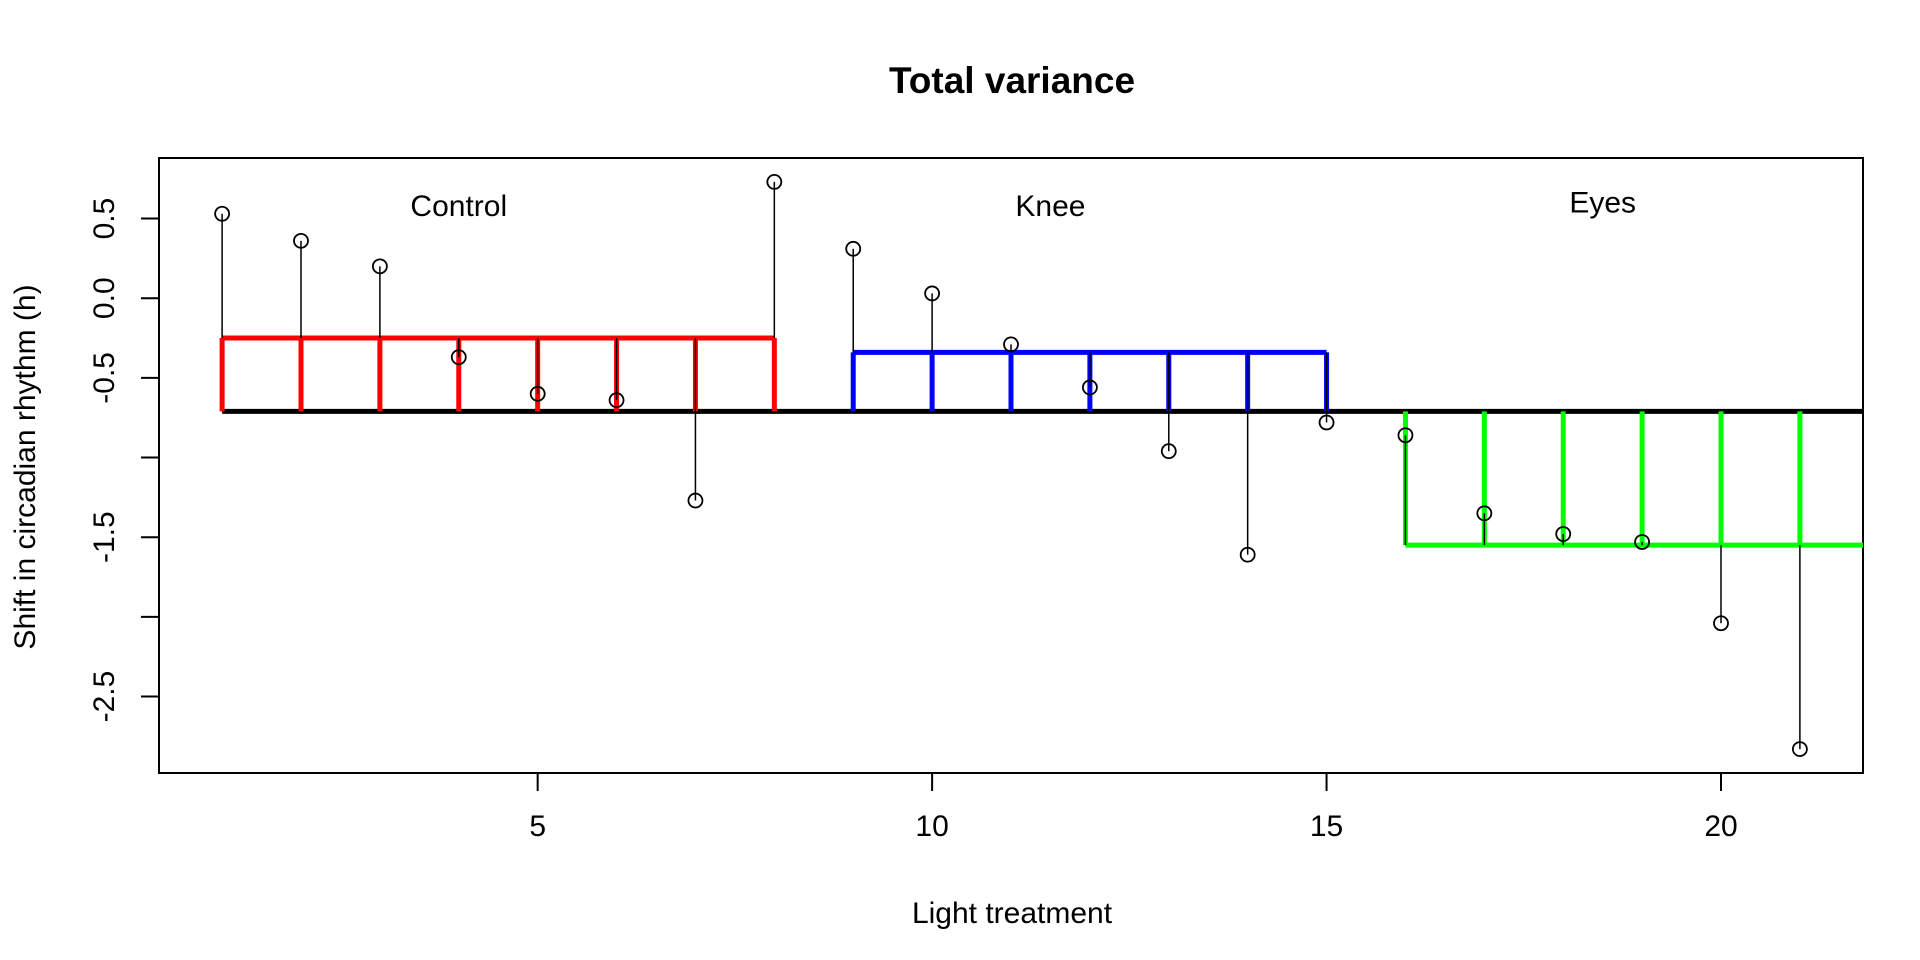 This screenshot has width=1920, height=960. I want to click on y-axis-label: Shift in circadian rhythm (h), so click(25, 466).